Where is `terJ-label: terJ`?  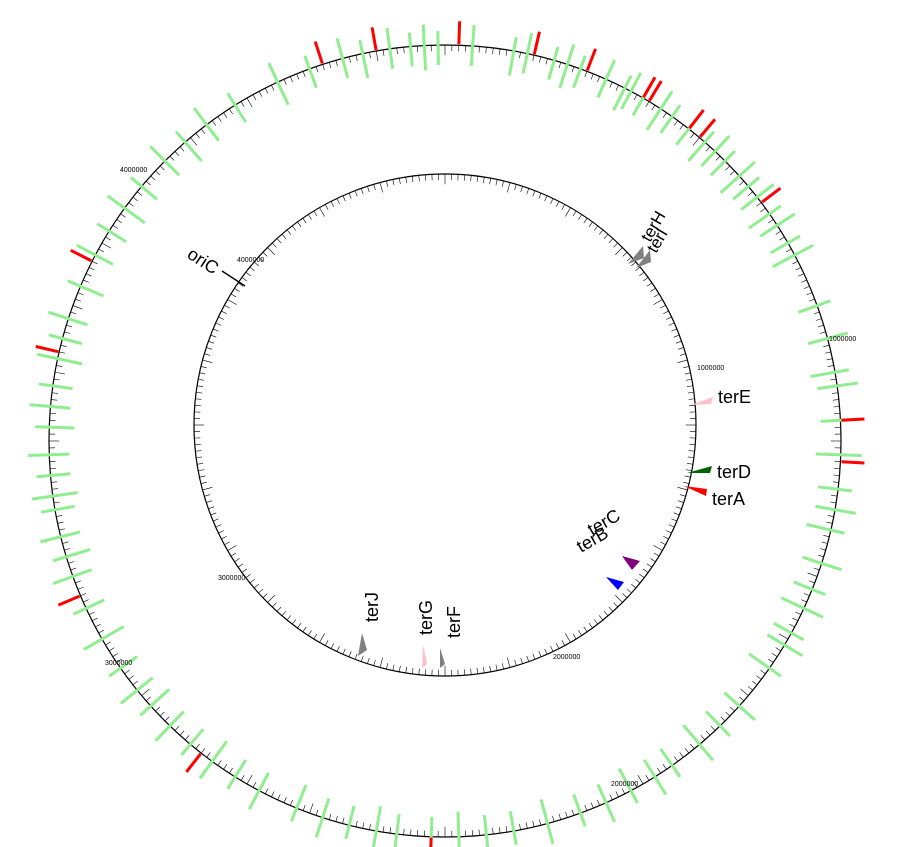 terJ-label: terJ is located at coordinates (372, 607).